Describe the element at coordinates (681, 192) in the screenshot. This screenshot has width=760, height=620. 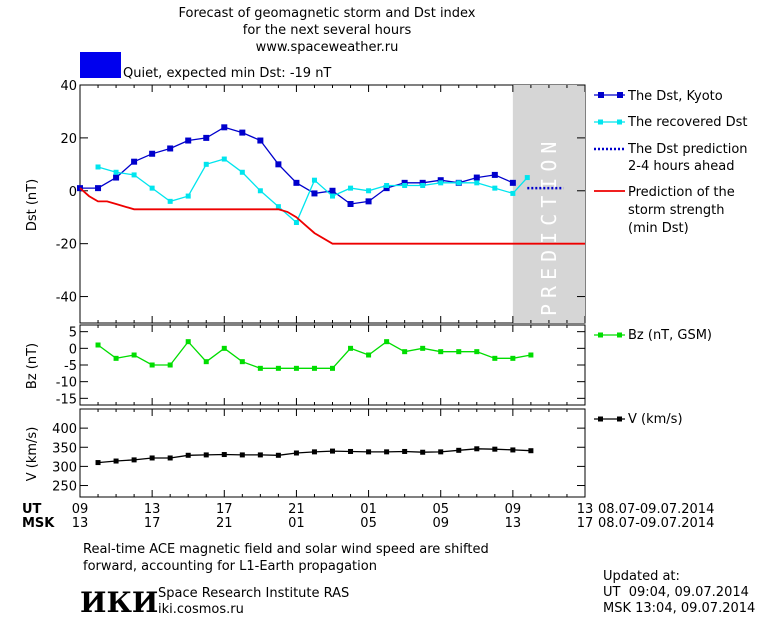
I see `legend-storm-1: Prediction of the` at that location.